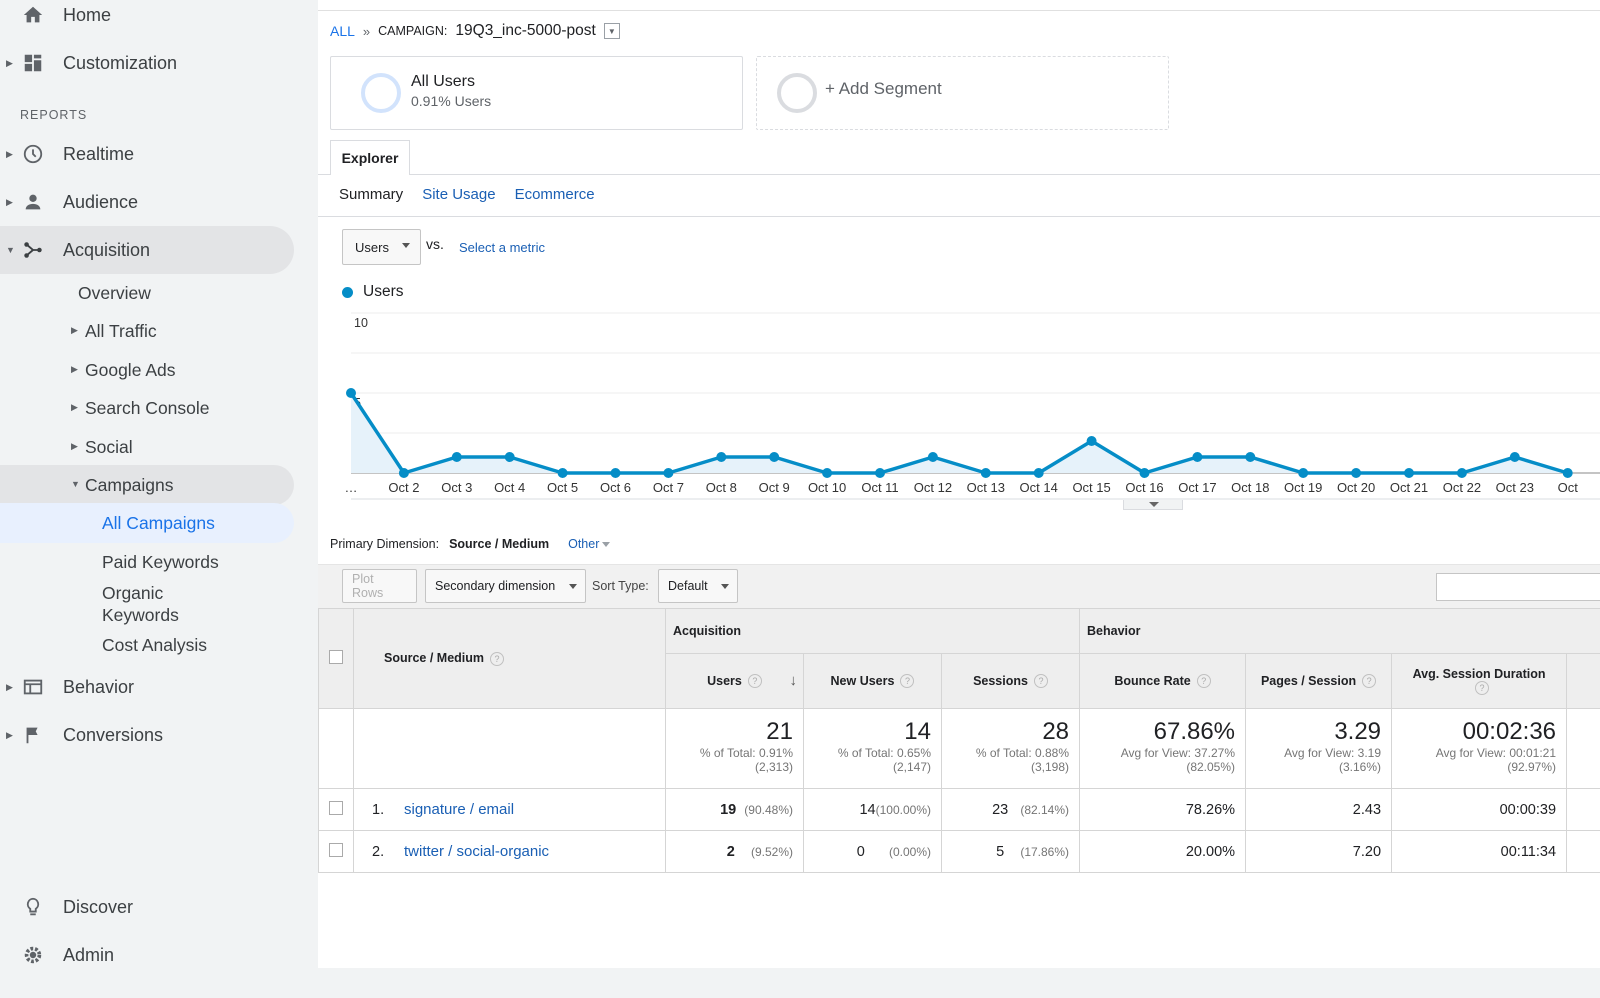 The image size is (1600, 998). Describe the element at coordinates (342, 31) in the screenshot. I see `breadcrumb-all-link: ALL` at that location.